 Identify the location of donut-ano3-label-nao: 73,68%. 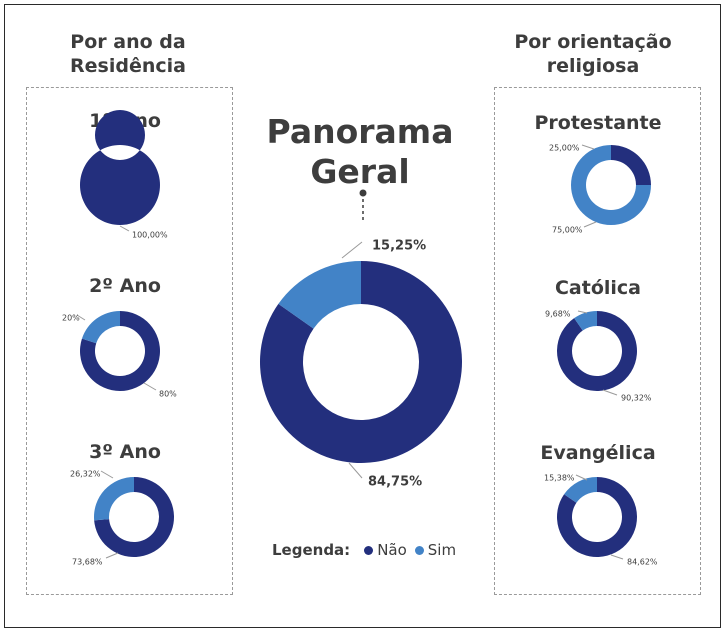
(87, 562).